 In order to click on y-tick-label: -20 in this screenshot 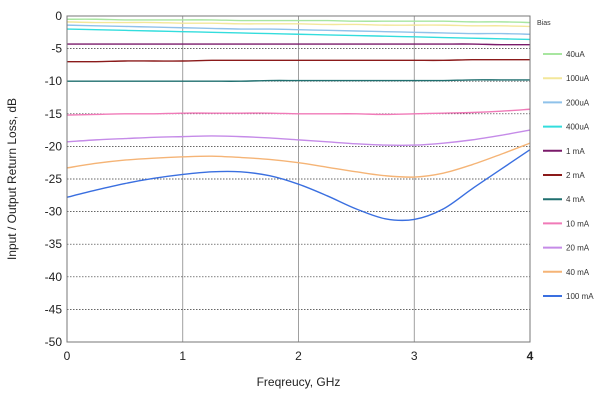, I will do `click(54, 146)`.